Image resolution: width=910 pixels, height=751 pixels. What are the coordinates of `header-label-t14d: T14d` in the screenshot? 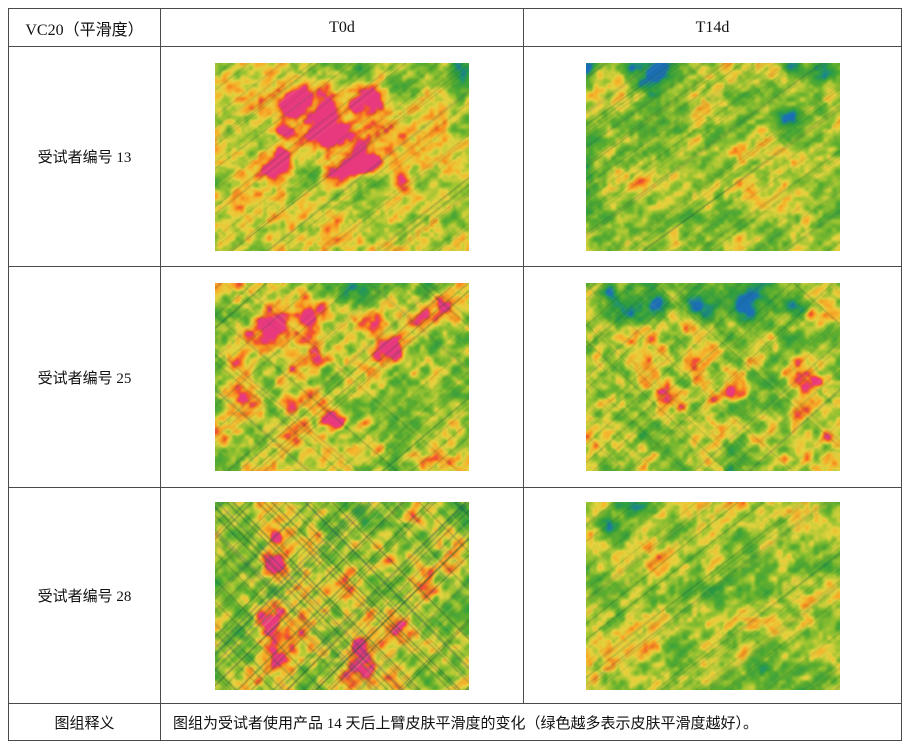 It's located at (712, 27).